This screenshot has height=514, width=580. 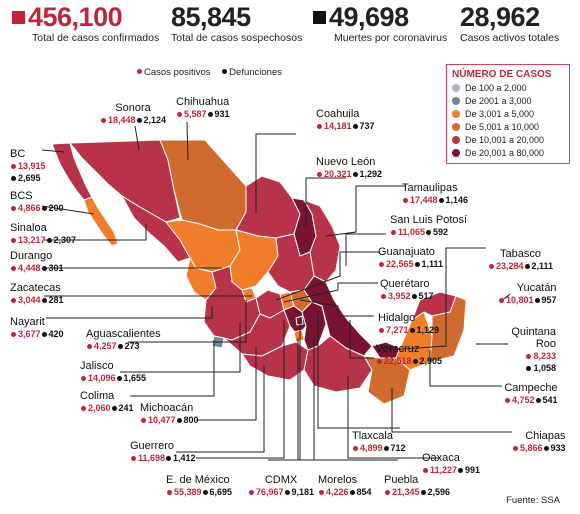 I want to click on state-deaths: 517, so click(x=426, y=296).